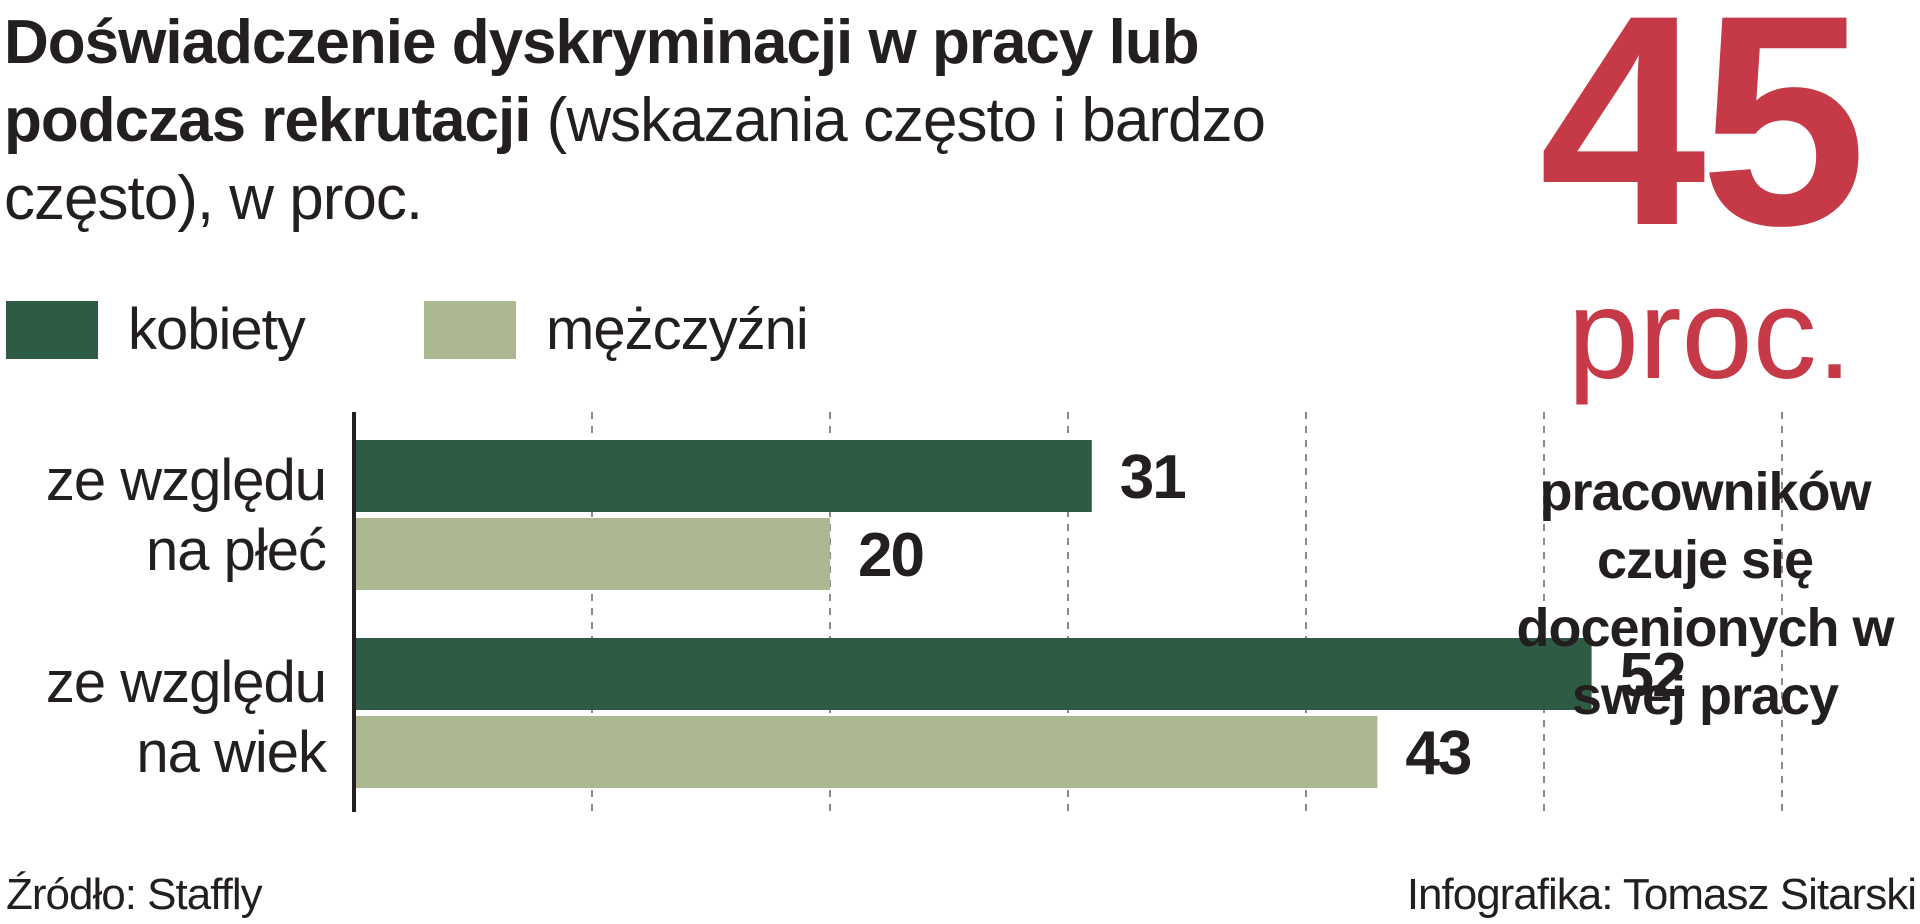 The image size is (1920, 924). Describe the element at coordinates (1661, 894) in the screenshot. I see `credit-note: Infografika: Tomasz Sitarski` at that location.